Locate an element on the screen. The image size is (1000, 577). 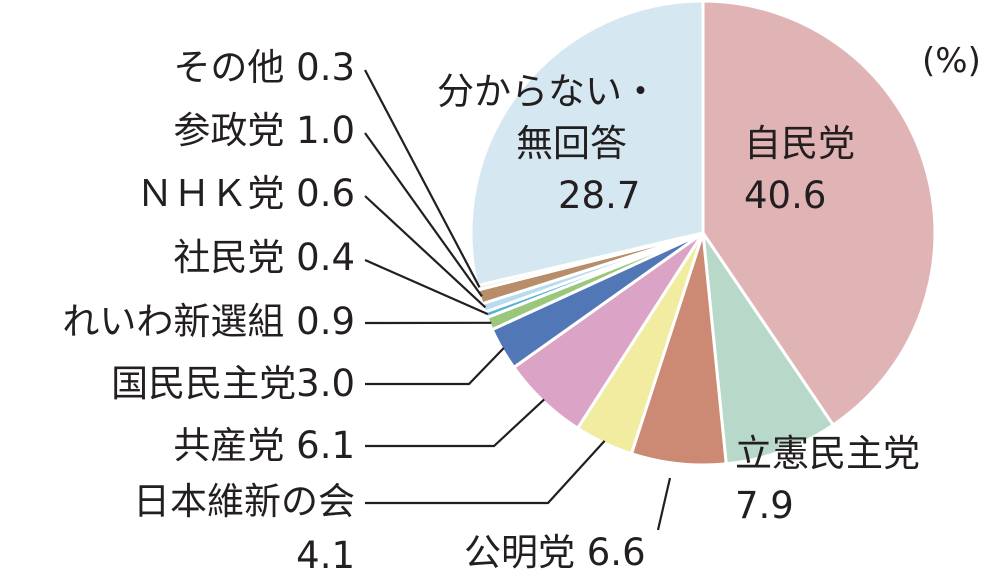
label-sdp: 社民党 0.4 is located at coordinates (264, 257).